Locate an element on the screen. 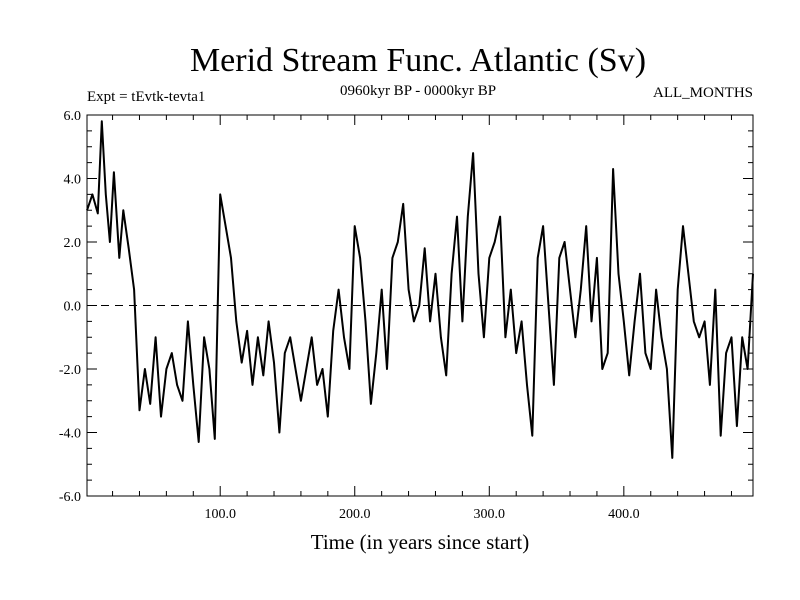 This screenshot has height=600, width=800. chart-title: Merid Stream Func. Atlantic (Sv) is located at coordinates (418, 60).